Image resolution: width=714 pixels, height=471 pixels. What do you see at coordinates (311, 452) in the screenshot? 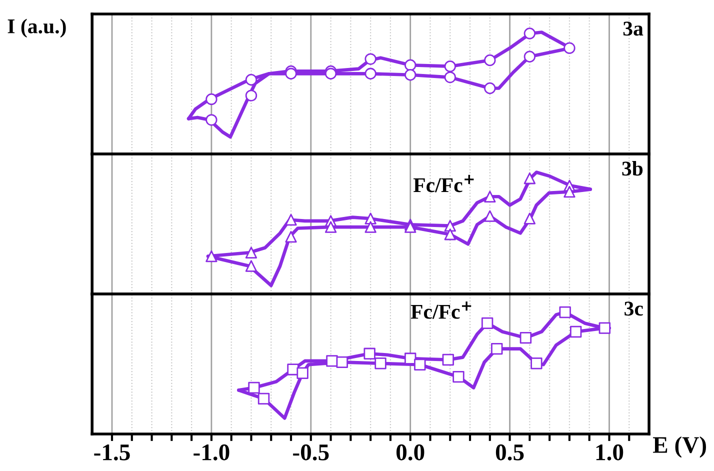
I see `x-tick-label: -0.5` at bounding box center [311, 452].